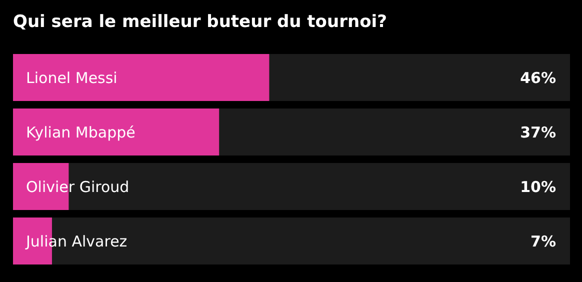  What do you see at coordinates (72, 77) in the screenshot?
I see `y-tick-label: Lionel Messi` at bounding box center [72, 77].